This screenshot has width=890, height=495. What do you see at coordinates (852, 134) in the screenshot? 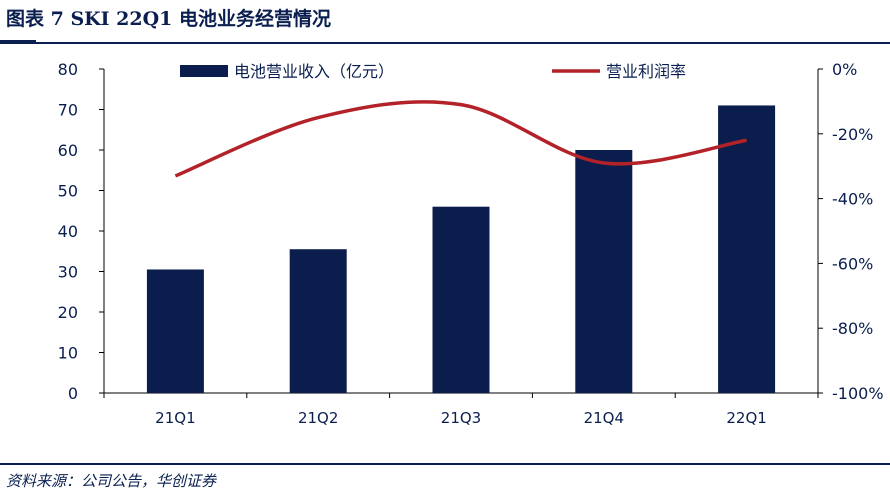
I see `y-tick-label-right: -20%` at bounding box center [852, 134].